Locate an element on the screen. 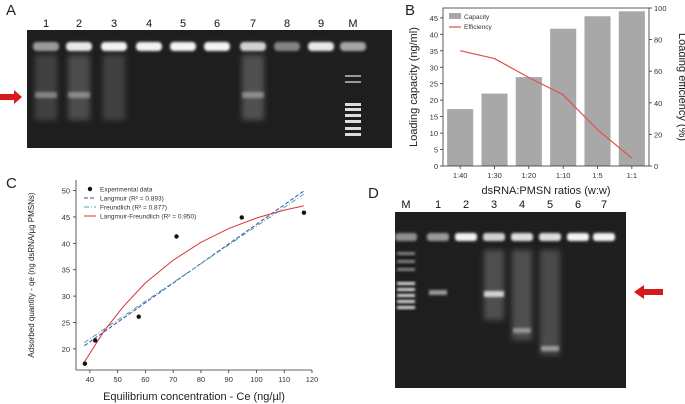 Image resolution: width=685 pixels, height=404 pixels. chart-b-ytick-label: 10 is located at coordinates (434, 133).